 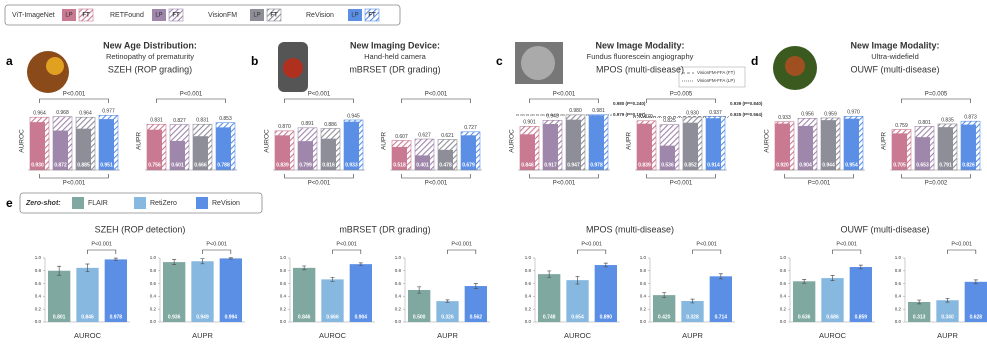 I want to click on legend-label: ViT-ImageNet, so click(x=33, y=15).